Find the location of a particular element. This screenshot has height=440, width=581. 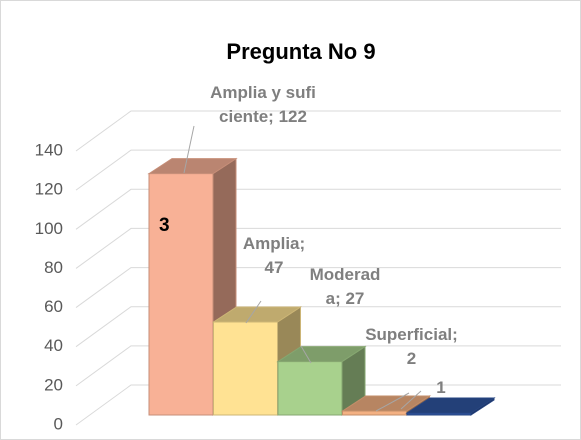

y-tick-label: 80 is located at coordinates (53, 267).